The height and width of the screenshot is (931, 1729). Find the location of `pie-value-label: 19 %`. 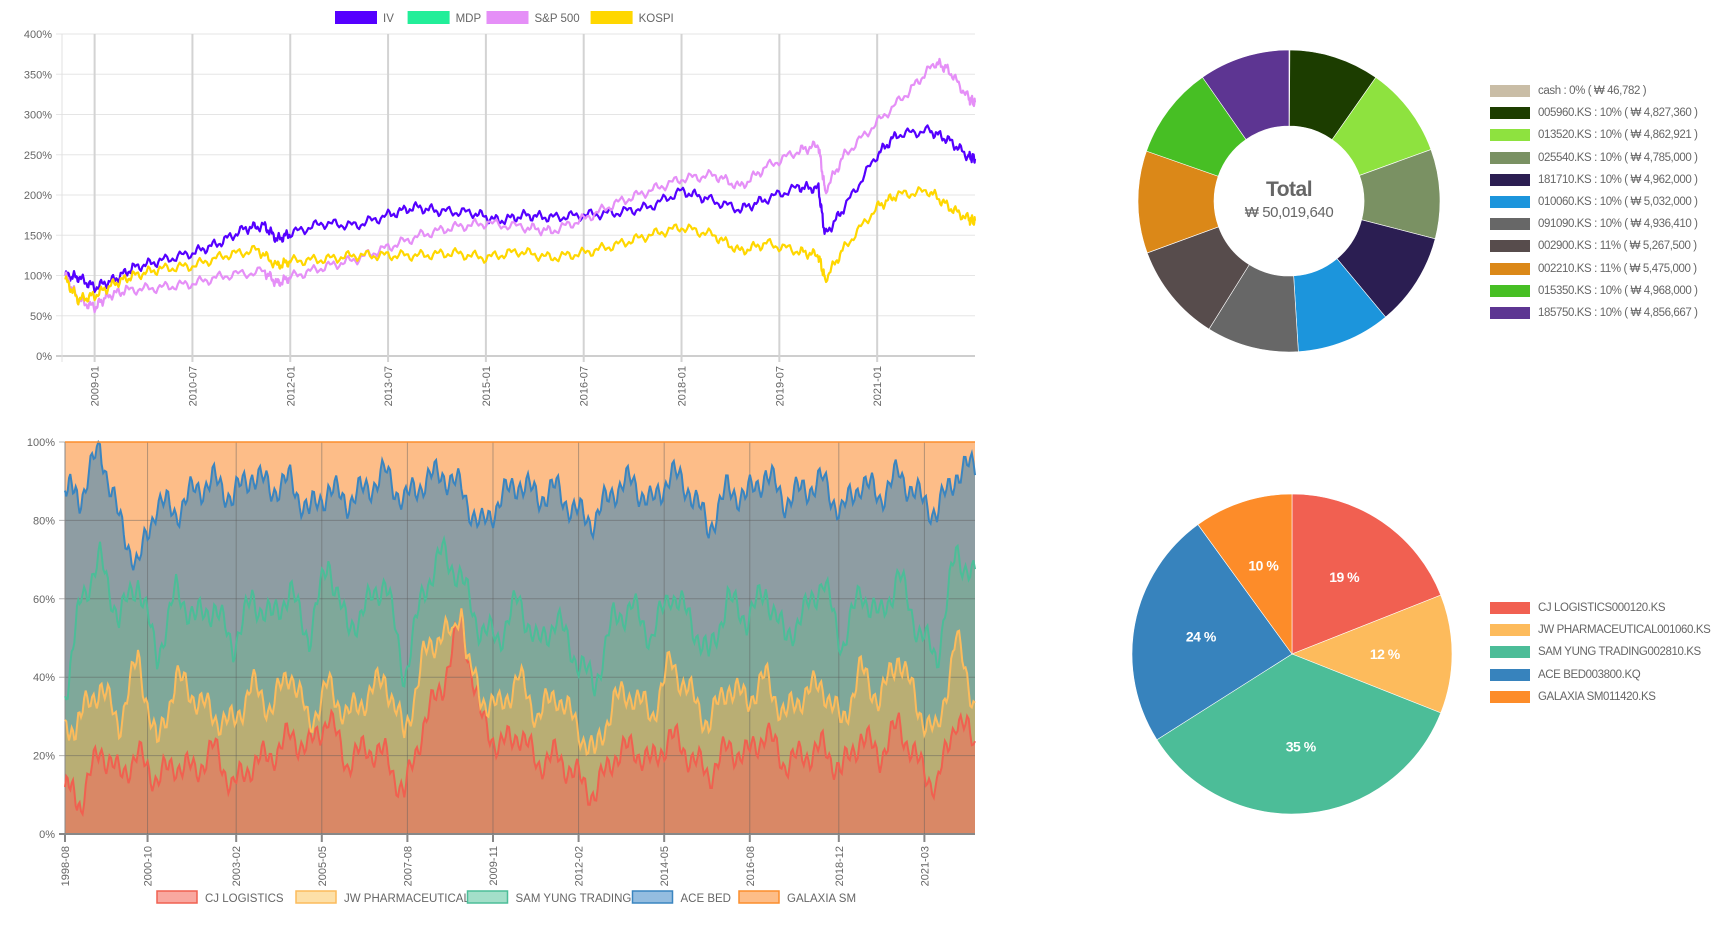

pie-value-label: 19 % is located at coordinates (1344, 577).